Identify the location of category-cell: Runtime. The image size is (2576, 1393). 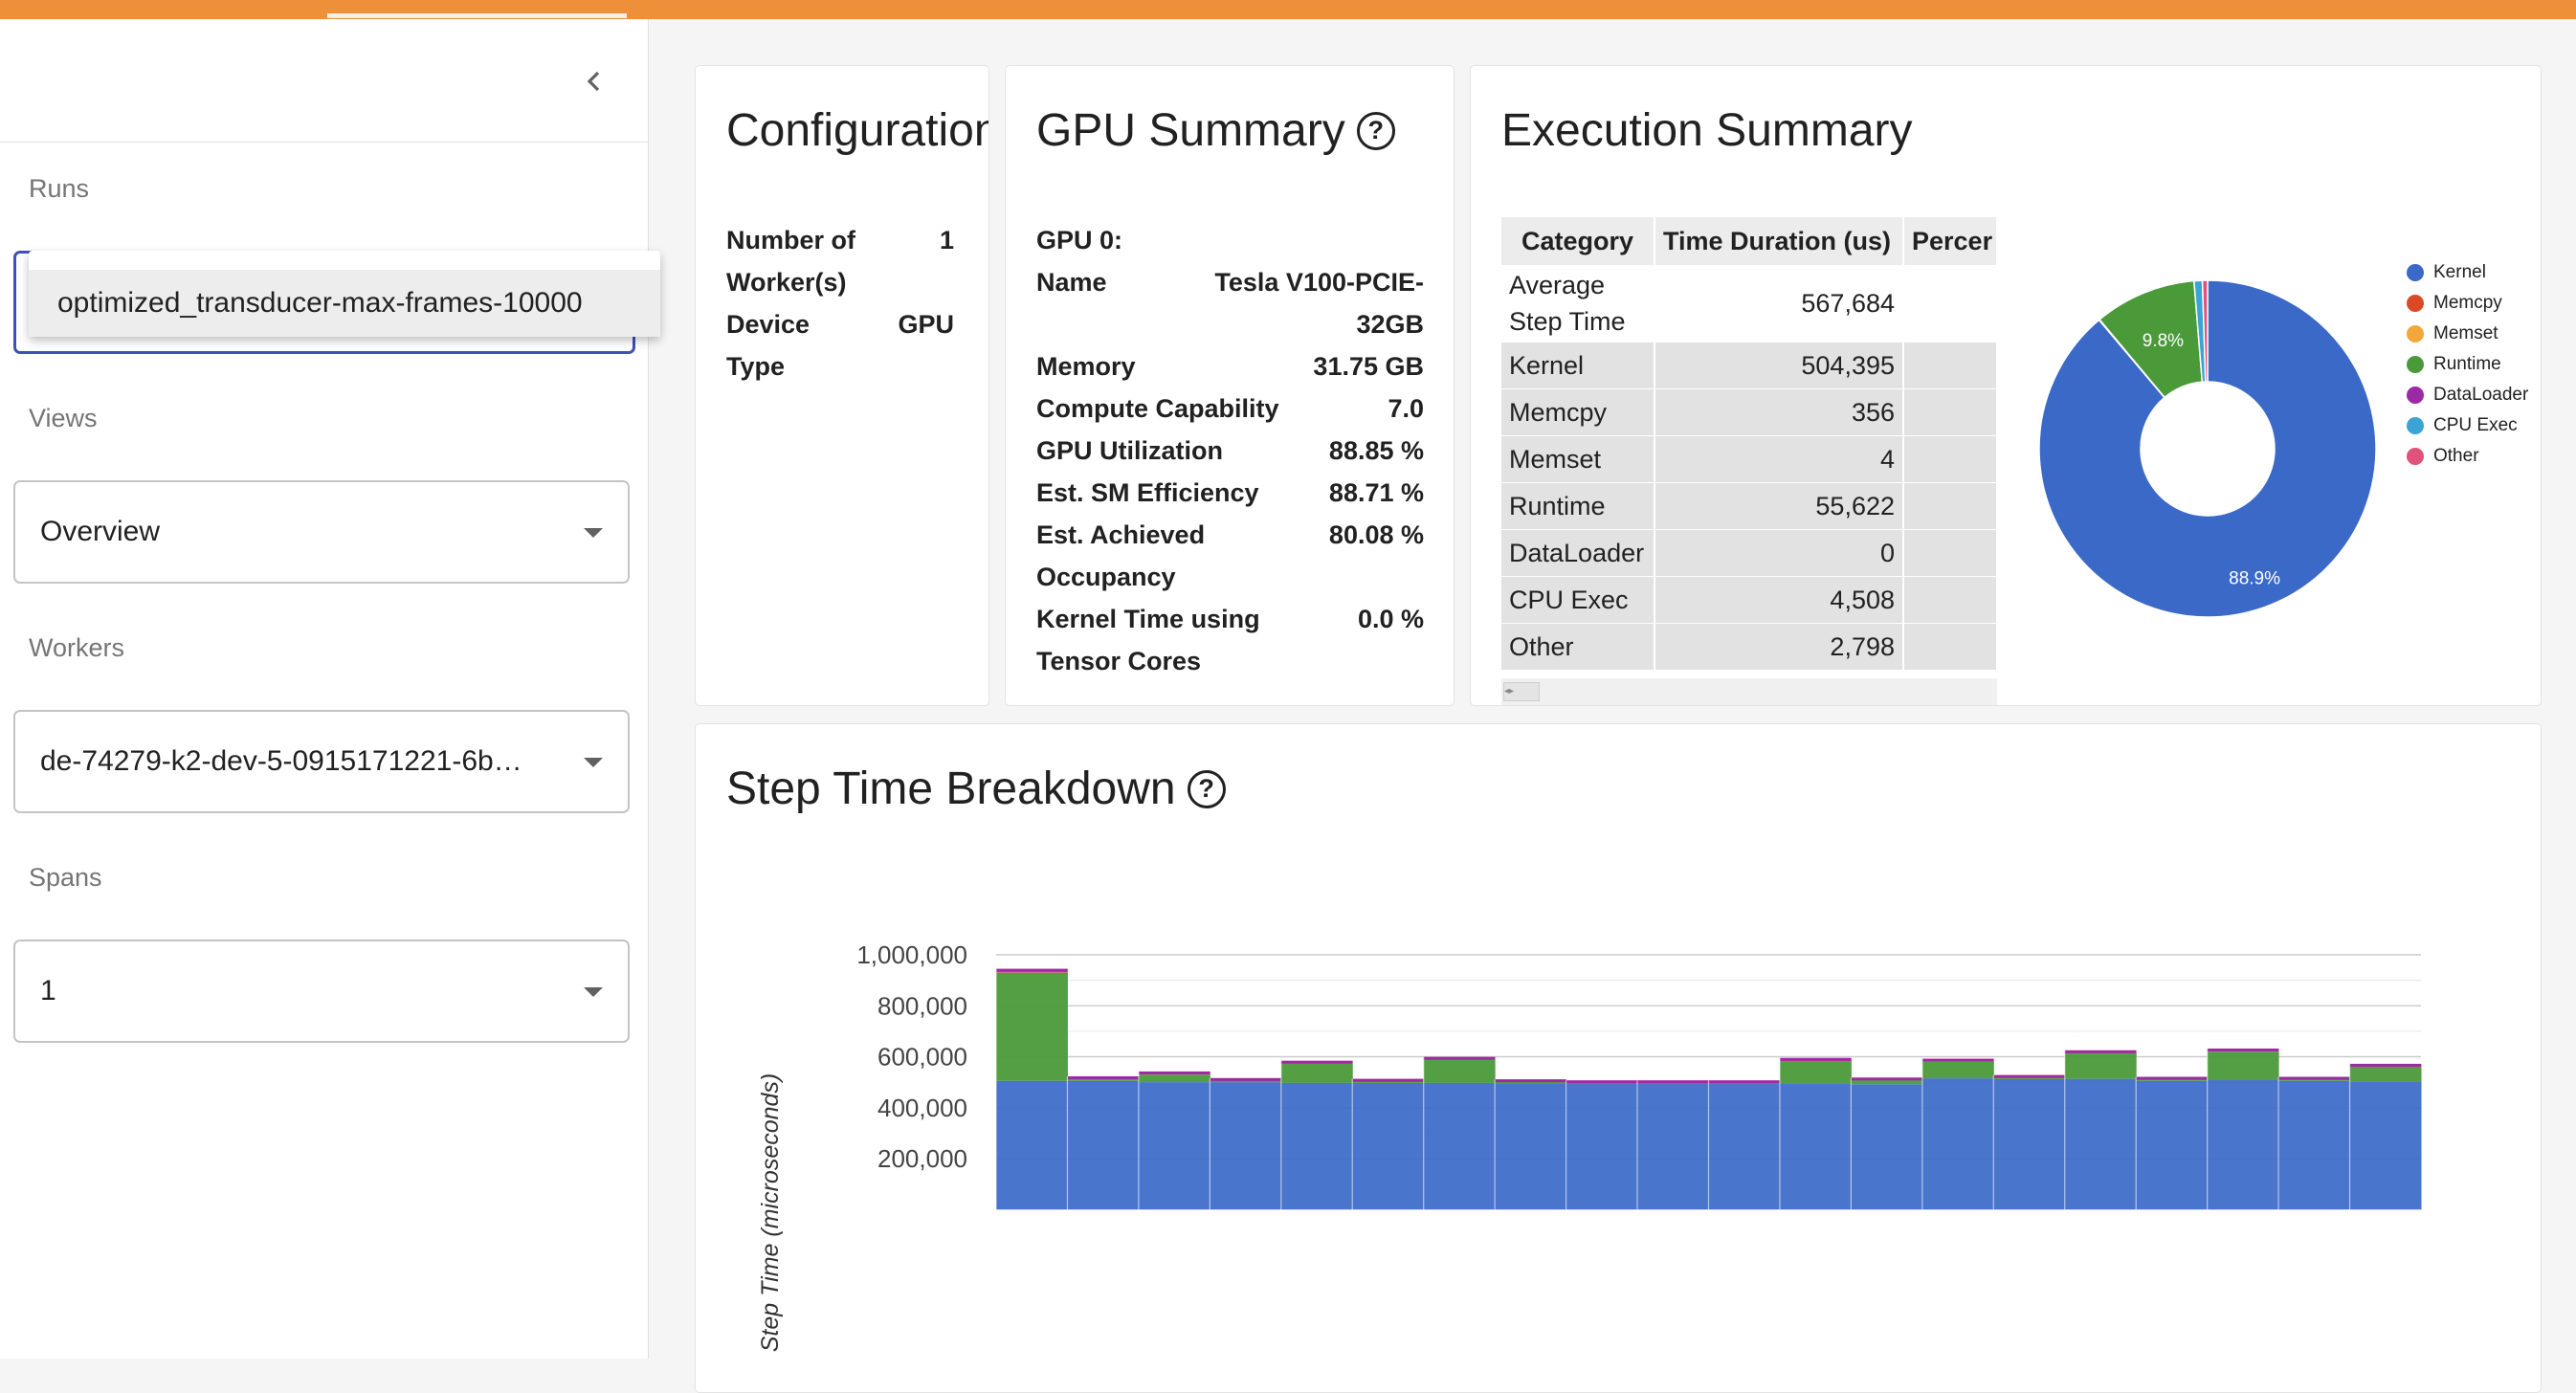
(1578, 506).